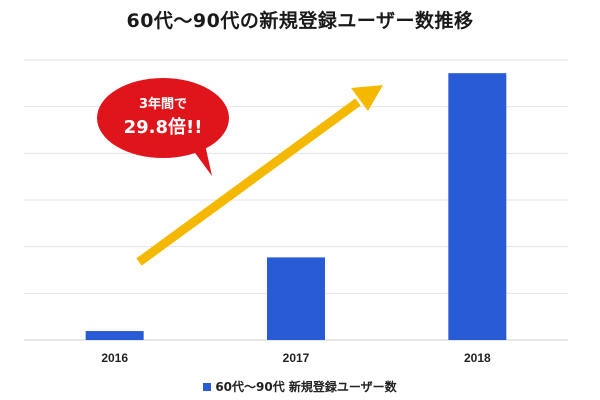 The image size is (600, 400). Describe the element at coordinates (163, 104) in the screenshot. I see `callout-line1: 3年間で` at that location.